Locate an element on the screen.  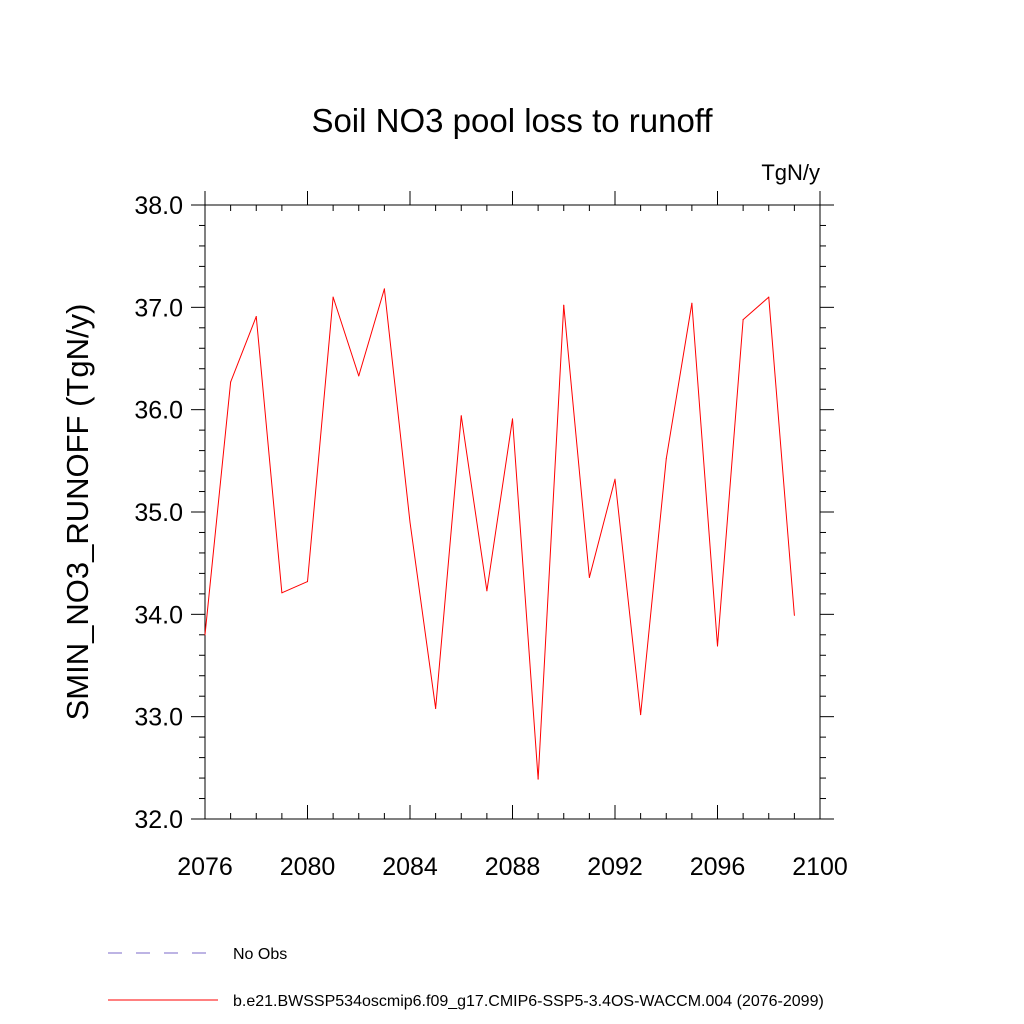
chart-title: Soil NO3 pool loss to runoff is located at coordinates (512, 120).